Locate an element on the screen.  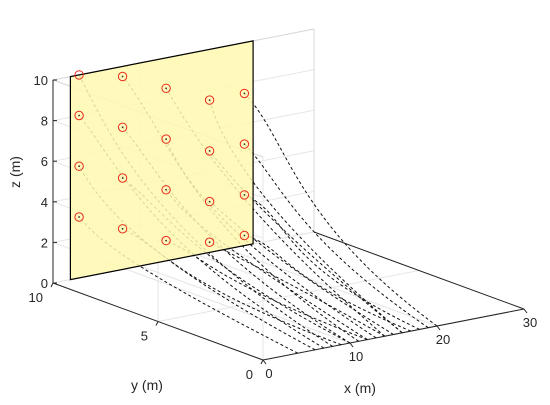
y-tick-label: 5 is located at coordinates (144, 336).